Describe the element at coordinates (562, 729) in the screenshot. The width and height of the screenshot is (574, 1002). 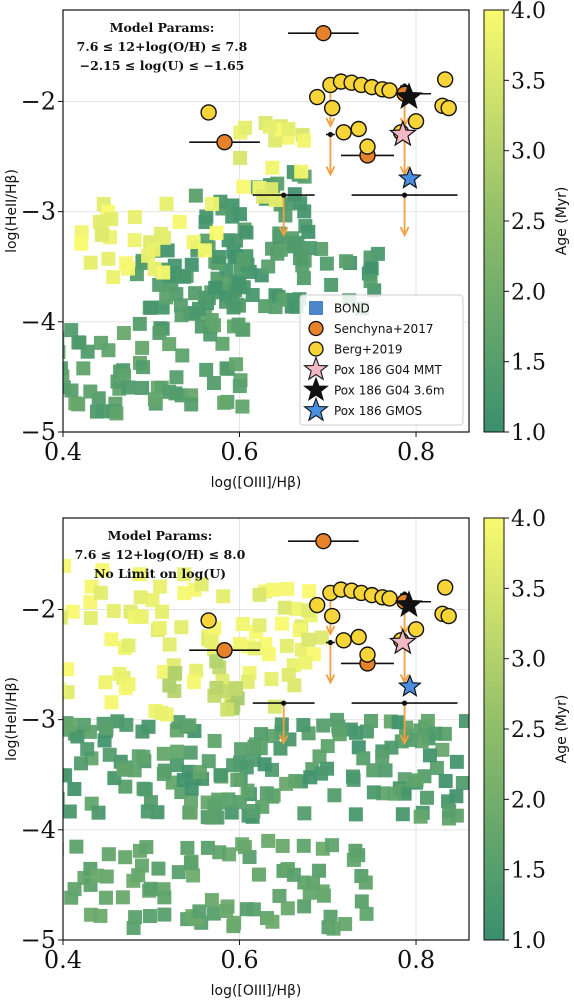
I see `colorbar-label: Age (Myr)` at that location.